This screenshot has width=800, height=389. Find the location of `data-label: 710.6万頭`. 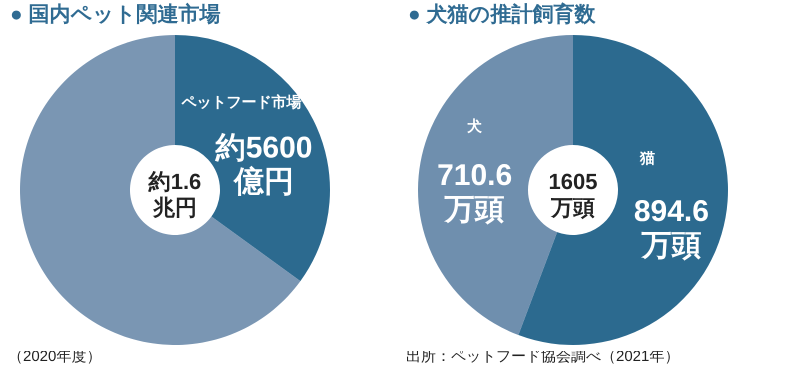

data-label: 710.6万頭 is located at coordinates (474, 192).